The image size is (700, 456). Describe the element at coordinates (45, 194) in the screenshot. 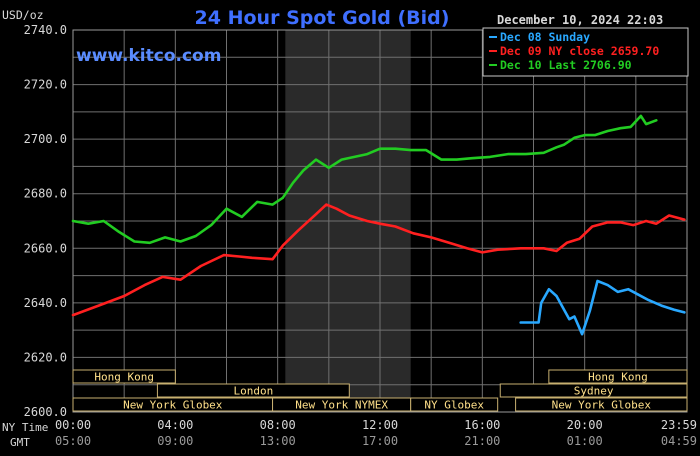

I see `y-tick-label: 2680.0` at that location.